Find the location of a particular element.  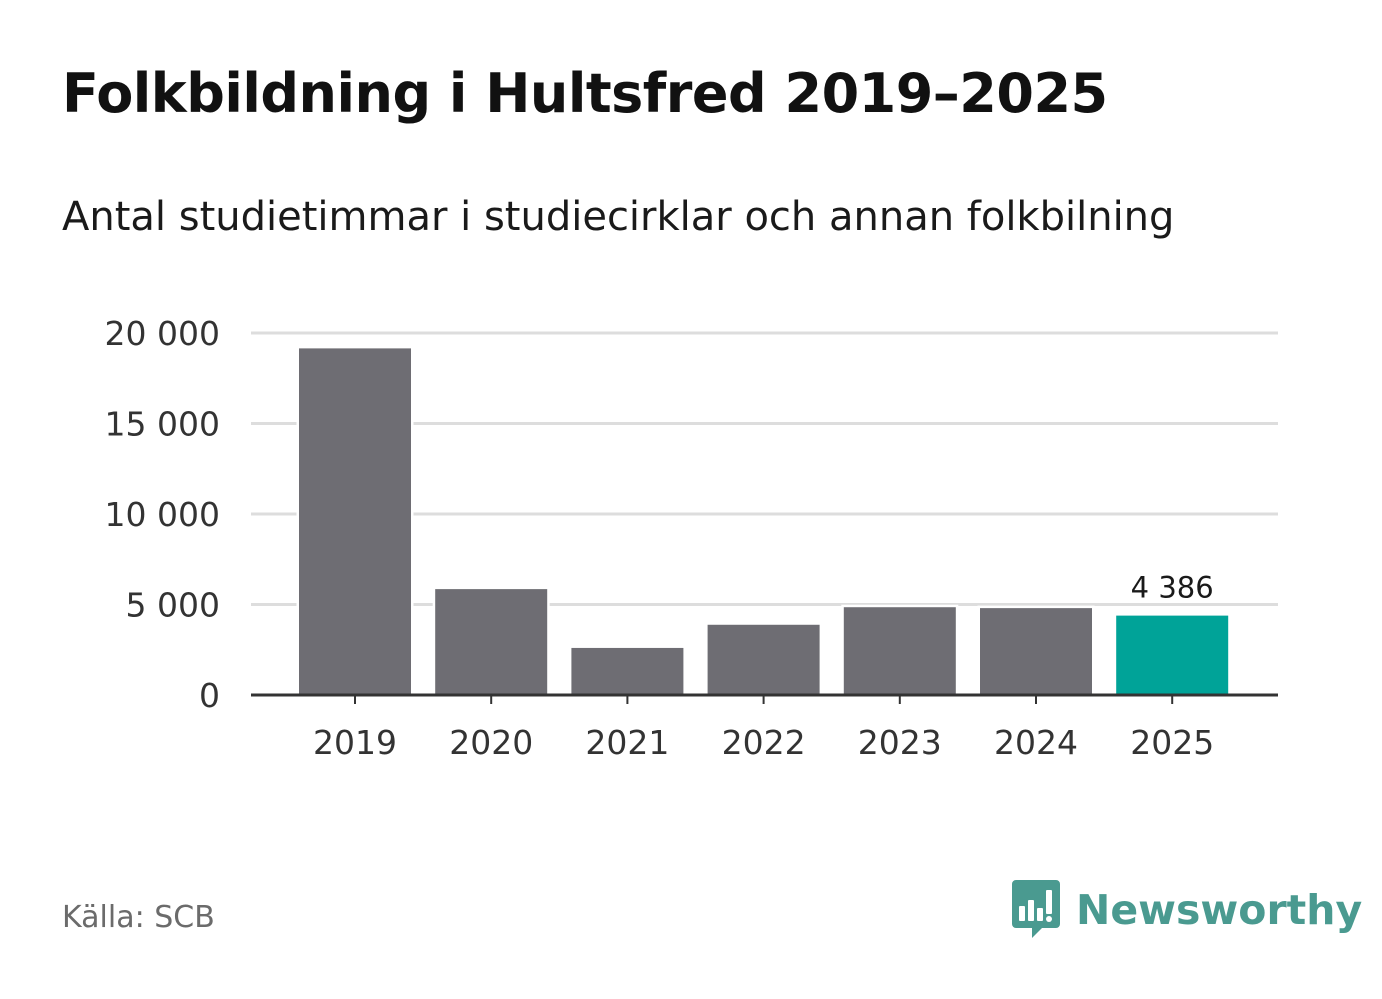

y-tick-label: 0 is located at coordinates (209, 695).